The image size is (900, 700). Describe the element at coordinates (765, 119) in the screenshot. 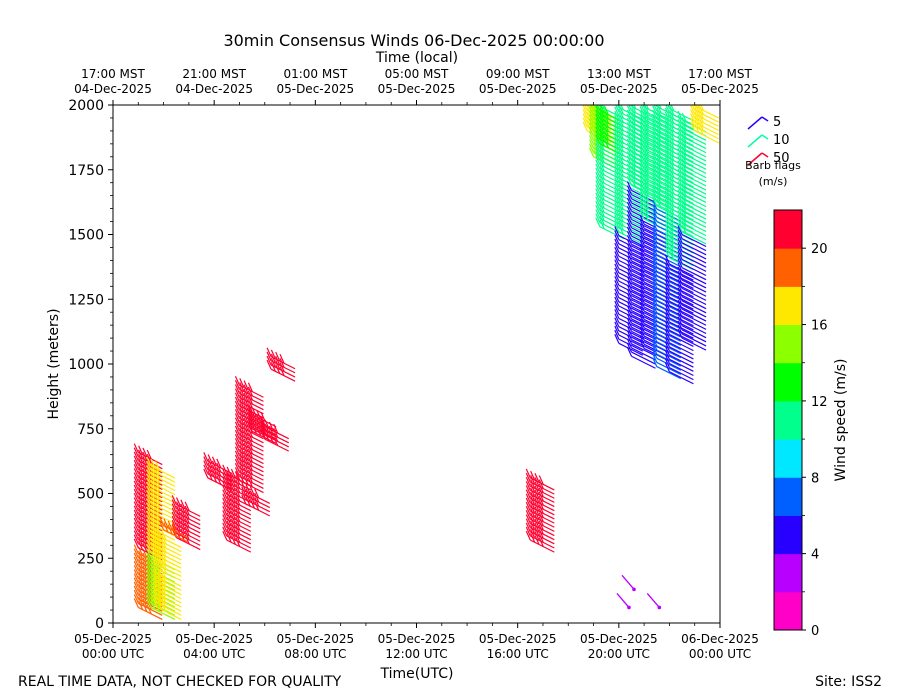

I see `legend-barb-feather` at that location.